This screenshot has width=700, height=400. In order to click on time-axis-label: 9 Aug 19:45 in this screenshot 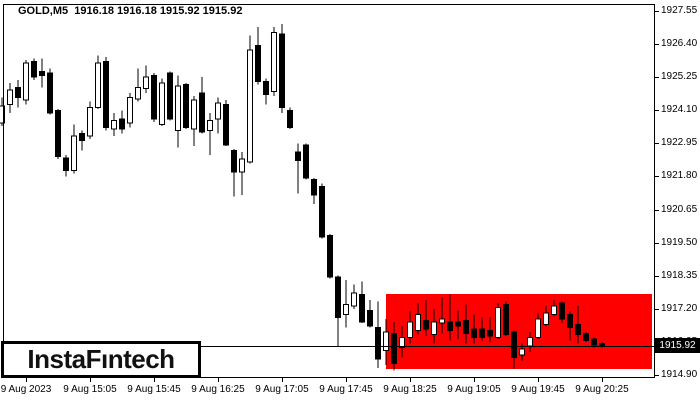, I will do `click(538, 389)`.